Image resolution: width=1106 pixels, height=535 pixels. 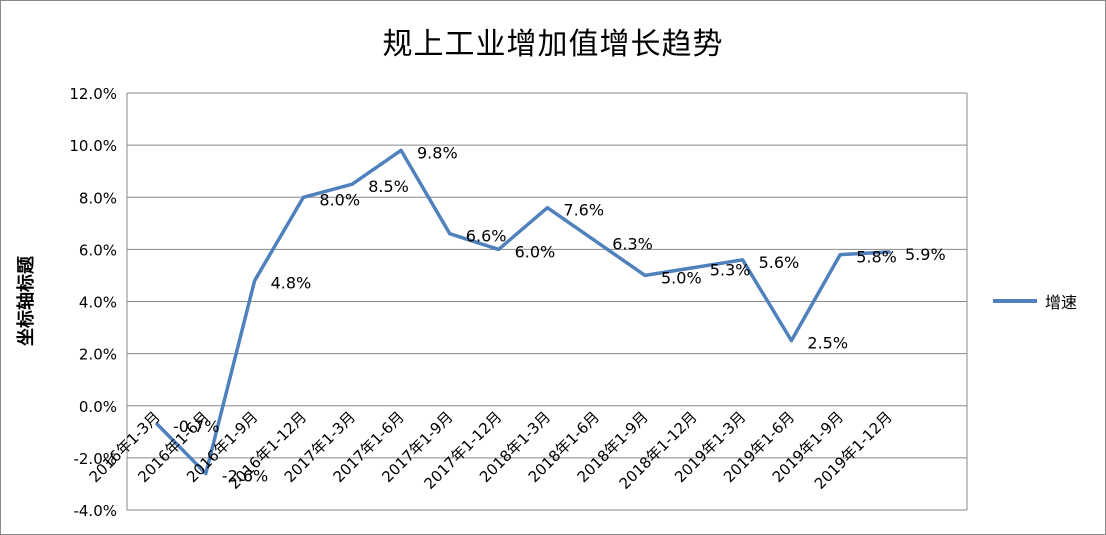 What do you see at coordinates (98, 303) in the screenshot?
I see `y-tick-label: 4.0%` at bounding box center [98, 303].